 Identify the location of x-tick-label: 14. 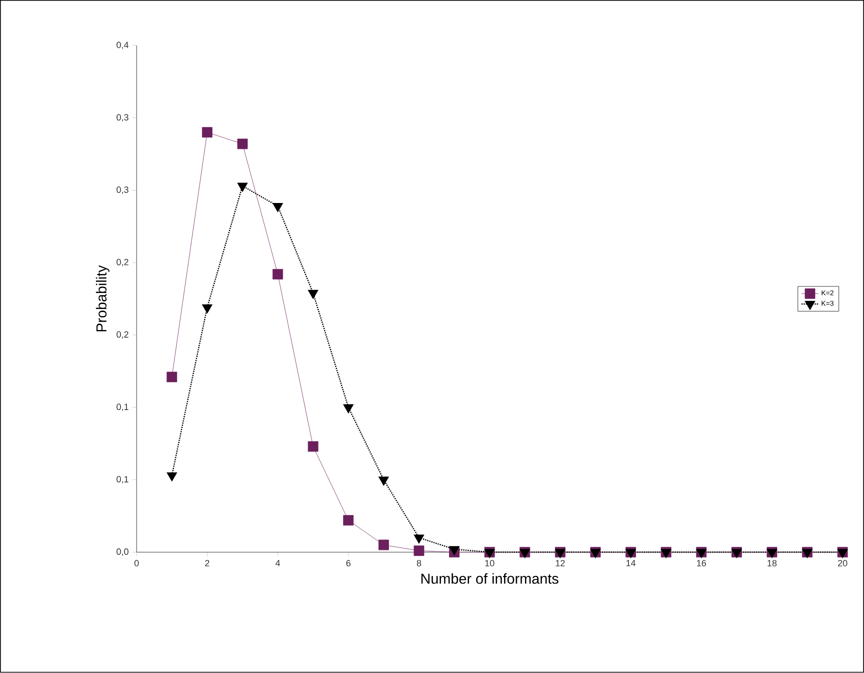
(631, 563).